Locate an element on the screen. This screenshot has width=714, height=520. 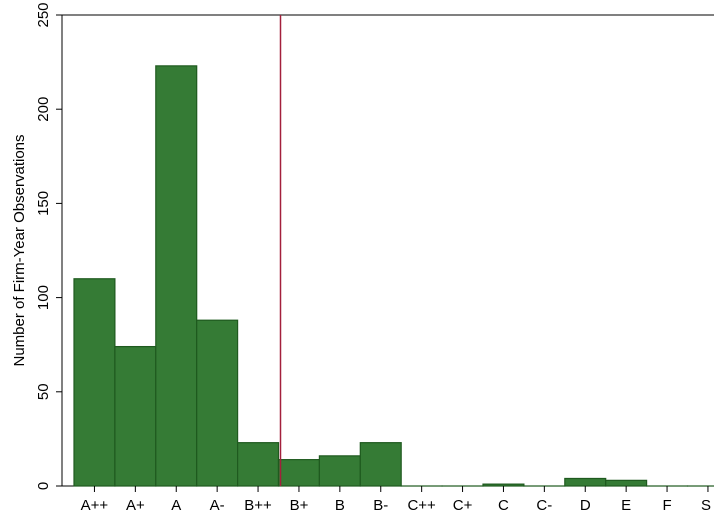
bar-B+ is located at coordinates (299, 473).